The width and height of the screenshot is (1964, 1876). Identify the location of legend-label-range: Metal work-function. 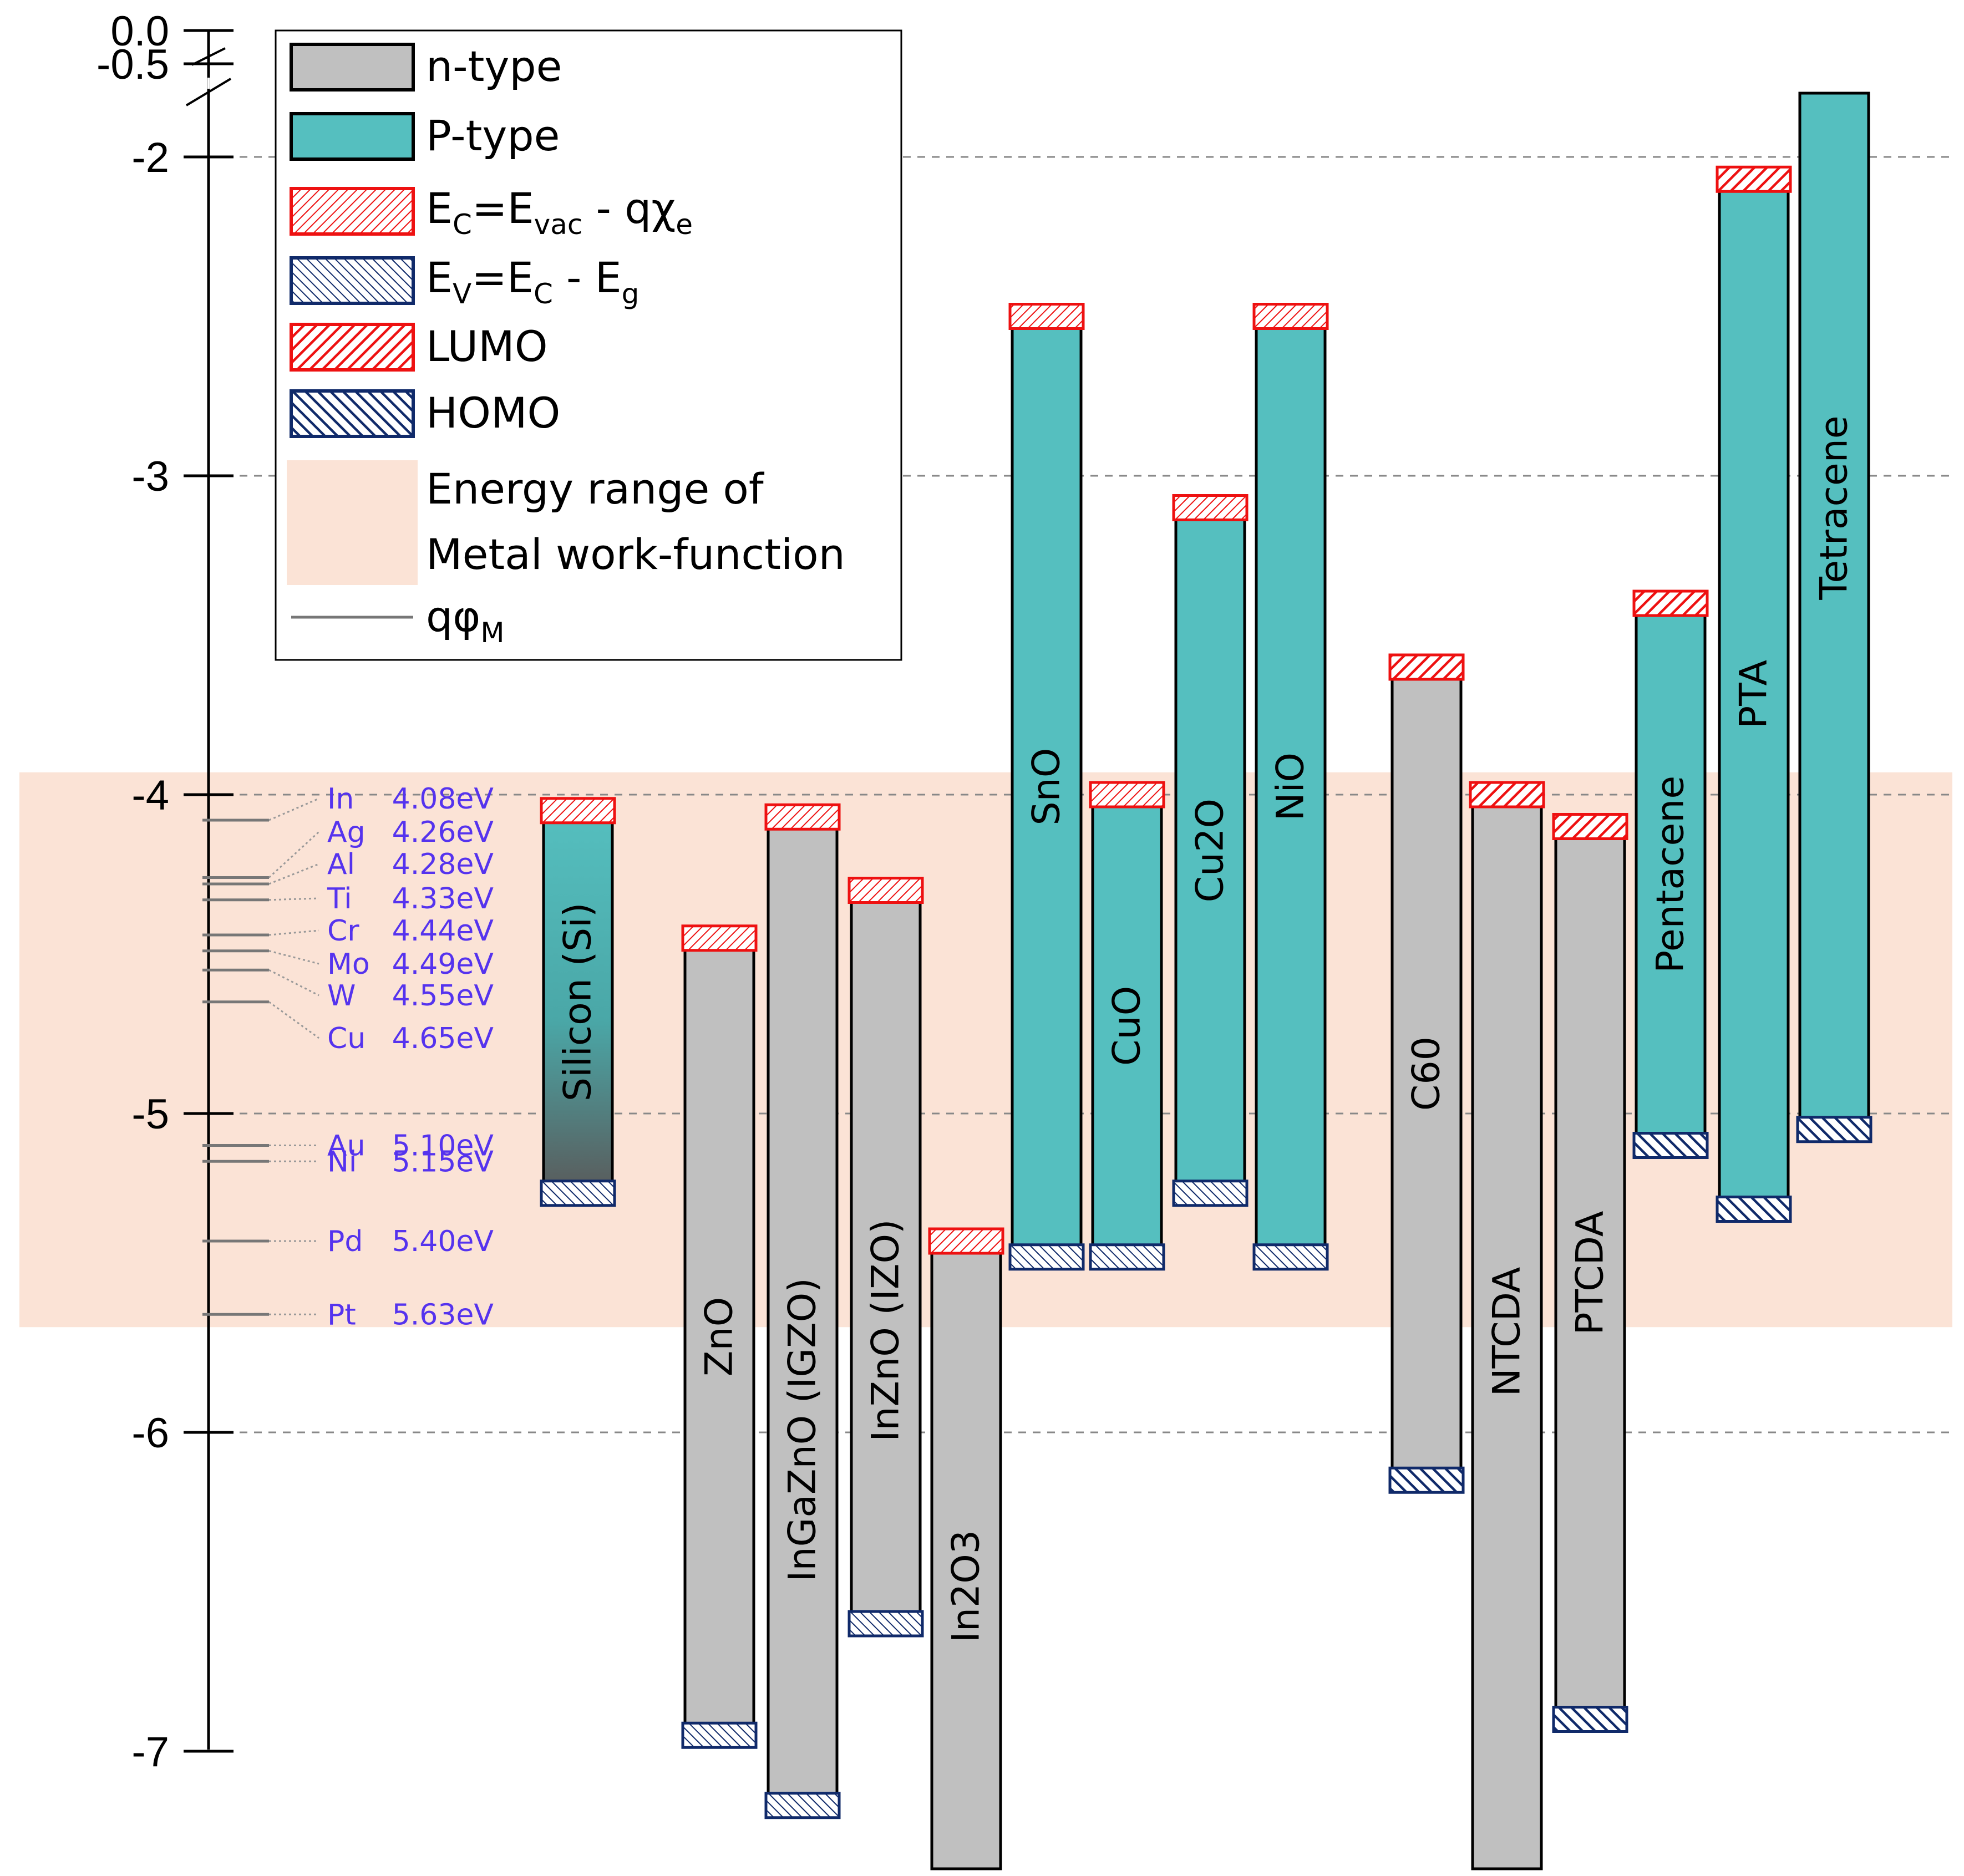
(635, 554).